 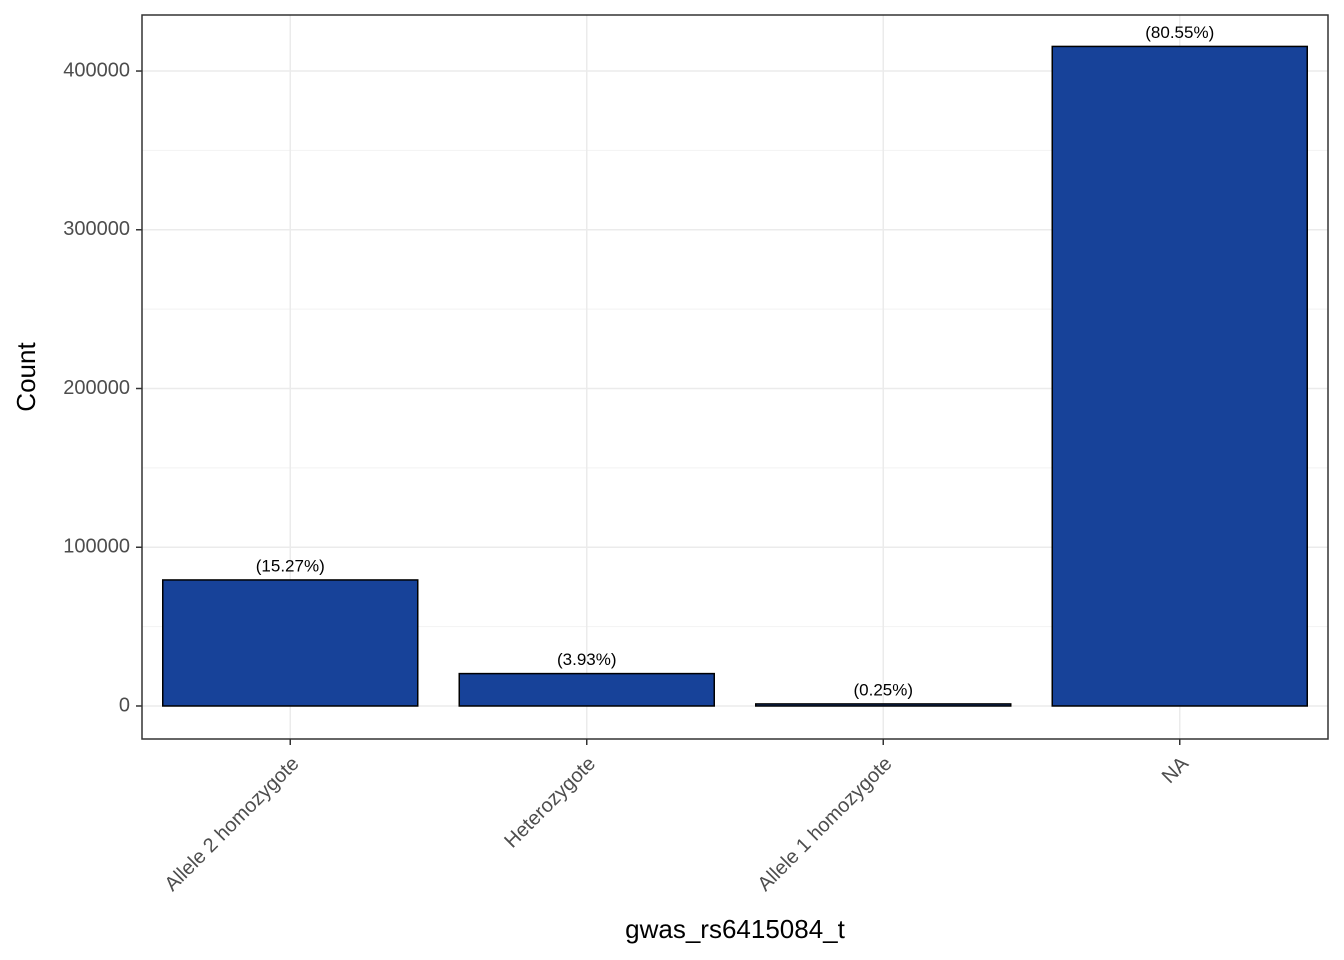 What do you see at coordinates (883, 689) in the screenshot?
I see `bar-label: (0.25%)` at bounding box center [883, 689].